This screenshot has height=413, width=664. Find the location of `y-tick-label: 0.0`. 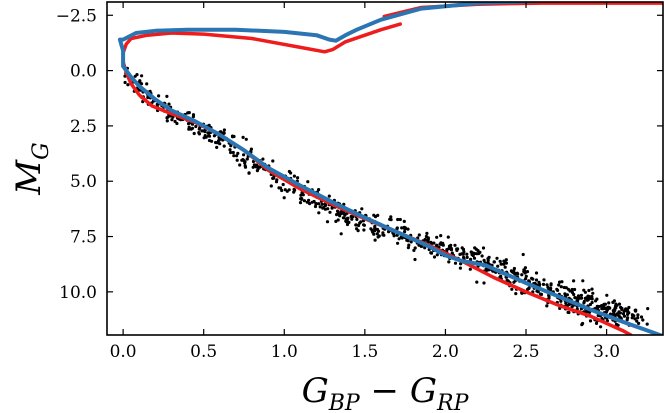

y-tick-label: 0.0 is located at coordinates (83, 72).